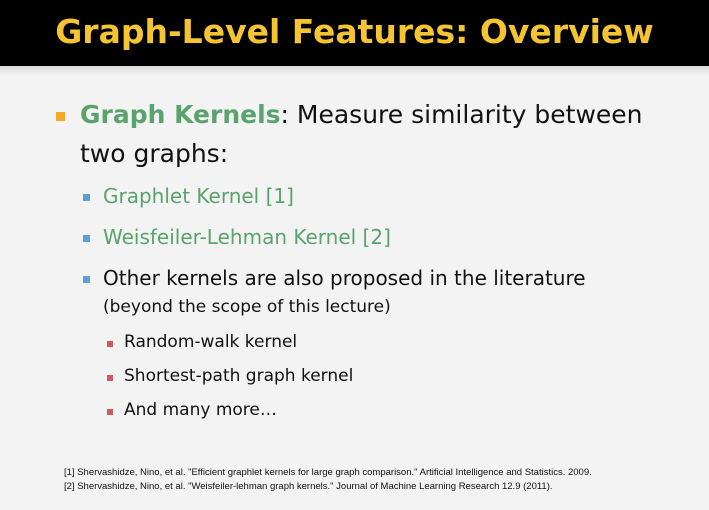 The image size is (709, 510). Describe the element at coordinates (211, 342) in the screenshot. I see `random-walk-kernel-item: Random-walk kernel` at that location.